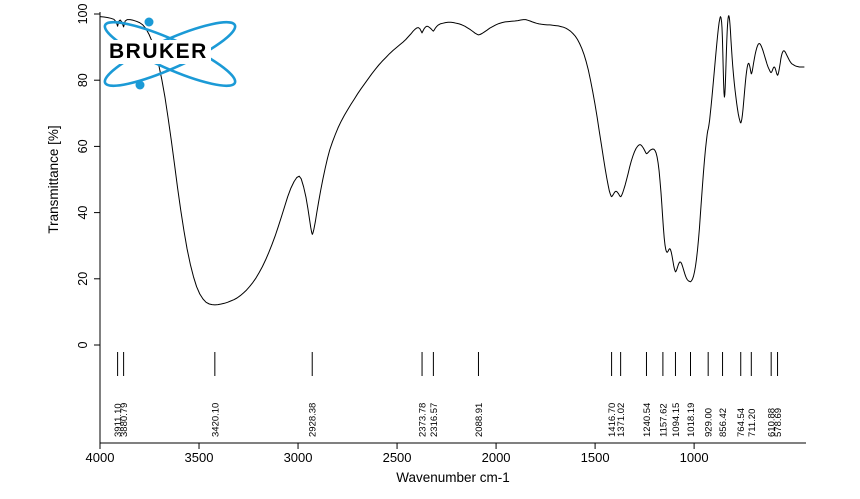  What do you see at coordinates (199, 457) in the screenshot?
I see `x-tick-label: 3500` at bounding box center [199, 457].